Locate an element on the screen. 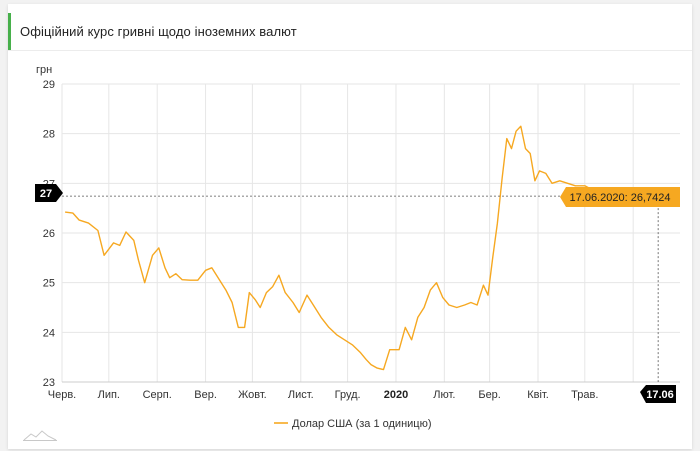 Image resolution: width=700 pixels, height=451 pixels. y-tick-label: 25 is located at coordinates (49, 284).